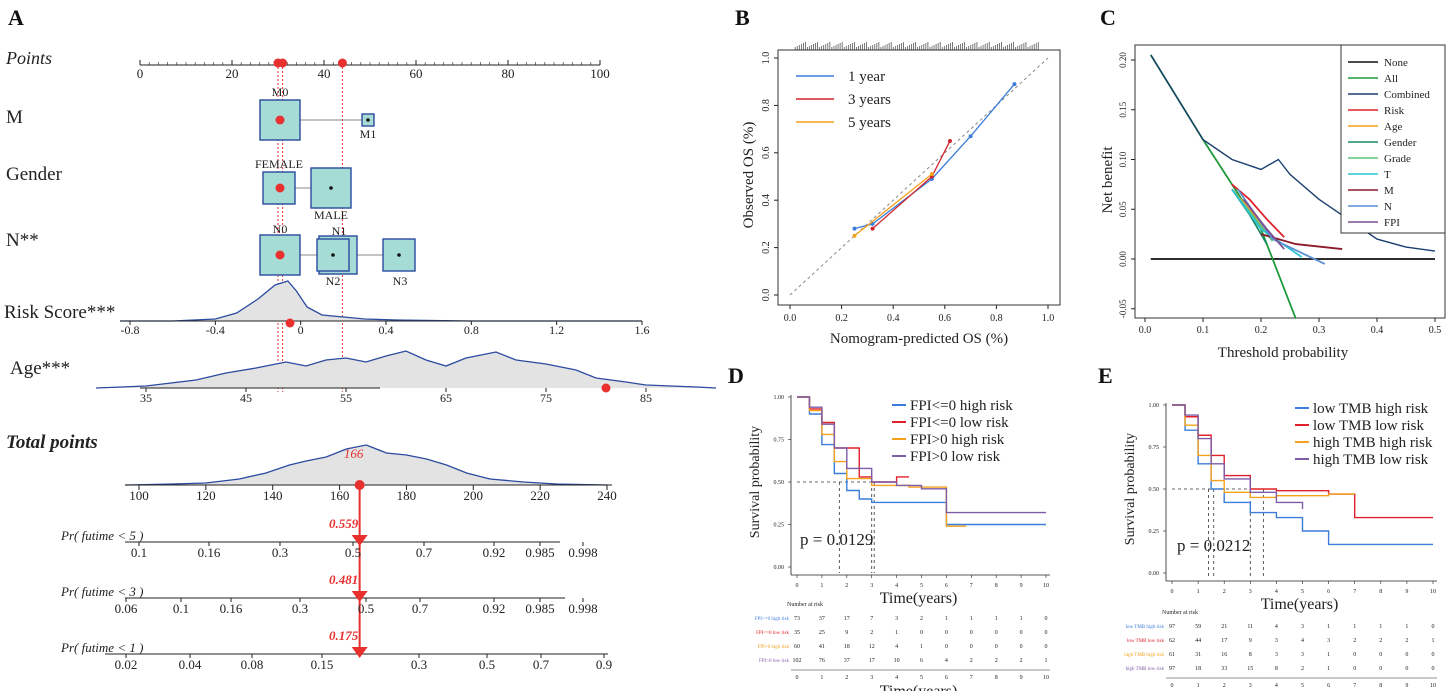  Describe the element at coordinates (406, 369) in the screenshot. I see `age-density-line` at that location.